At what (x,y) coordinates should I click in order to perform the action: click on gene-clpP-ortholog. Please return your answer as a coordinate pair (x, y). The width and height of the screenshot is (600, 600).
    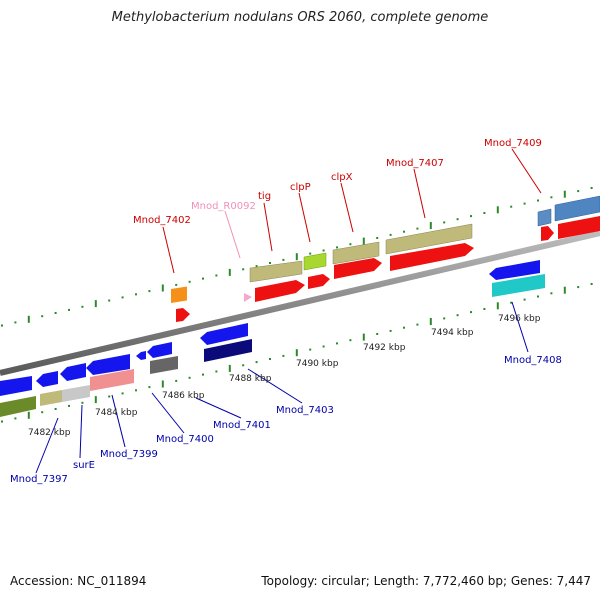
    Looking at the image, I should click on (315, 261).